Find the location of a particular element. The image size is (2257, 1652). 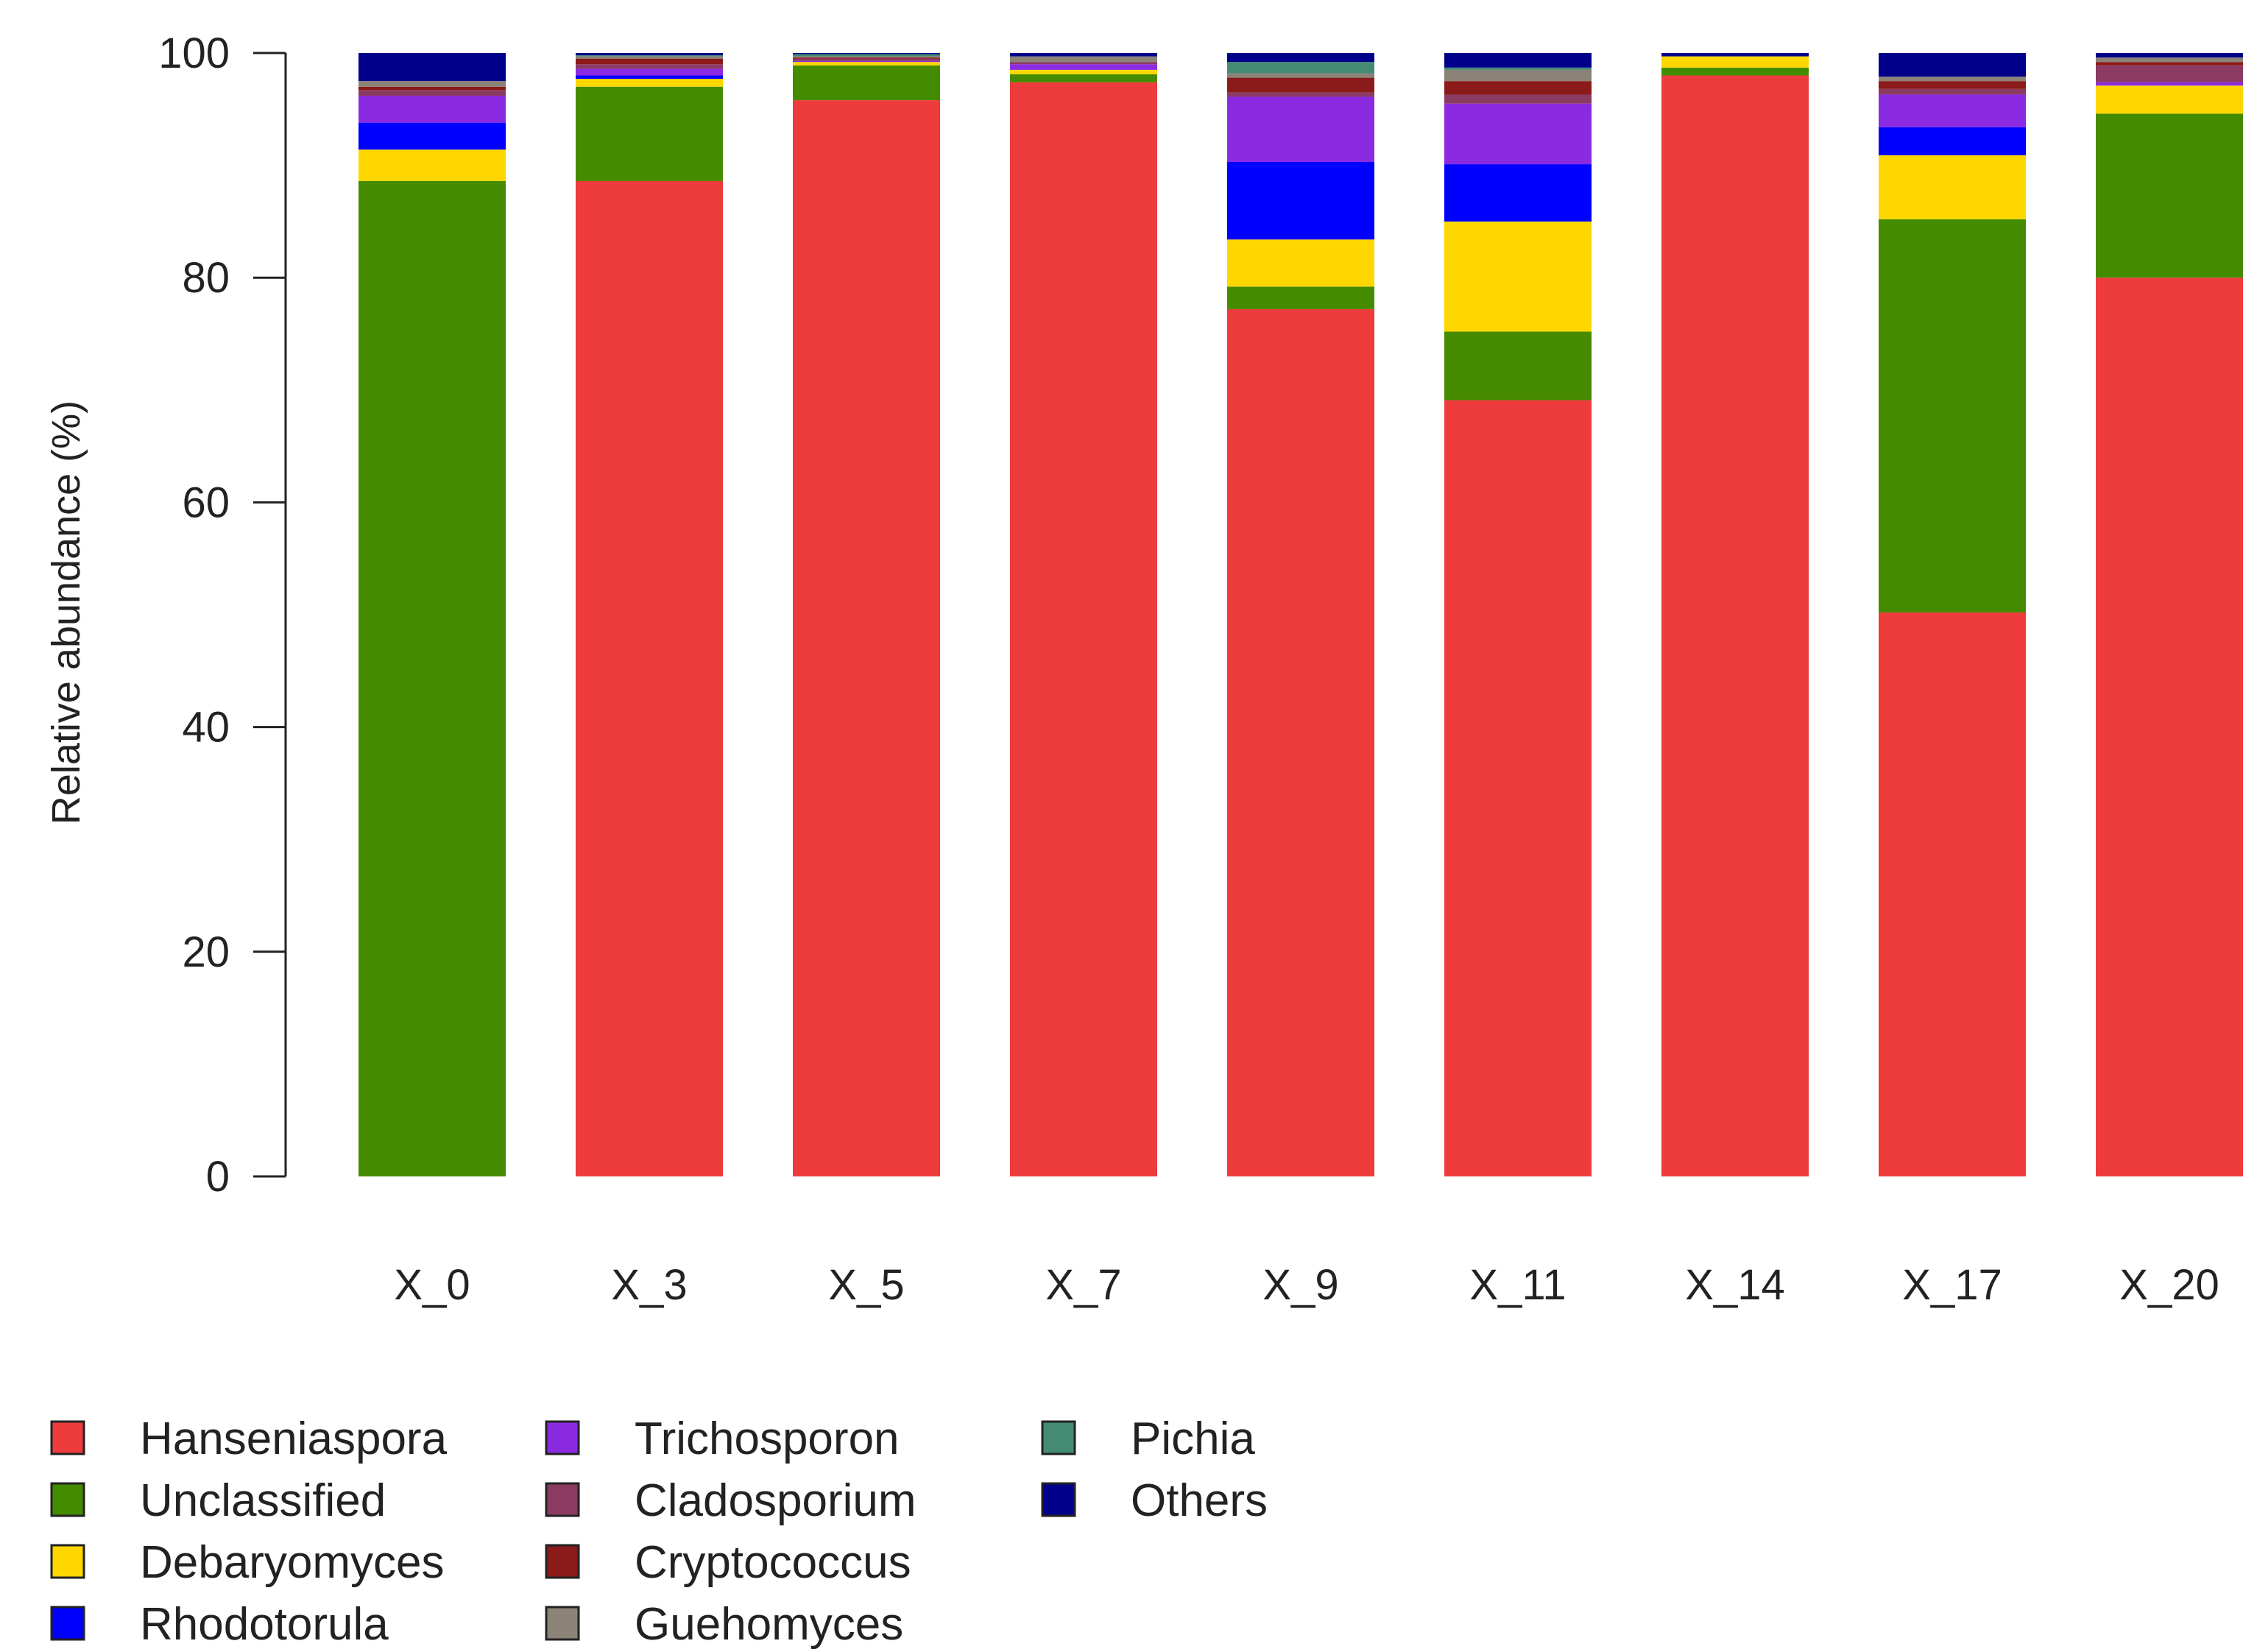

legend-item-cryptococcus: Cryptococcus is located at coordinates (728, 1562).